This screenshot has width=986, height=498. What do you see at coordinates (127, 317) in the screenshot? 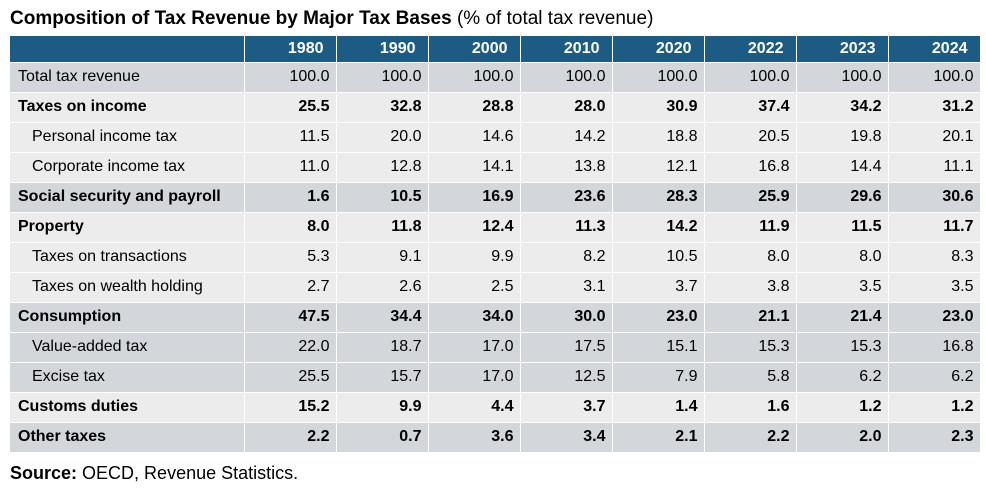
I see `row-label: Consumption` at bounding box center [127, 317].